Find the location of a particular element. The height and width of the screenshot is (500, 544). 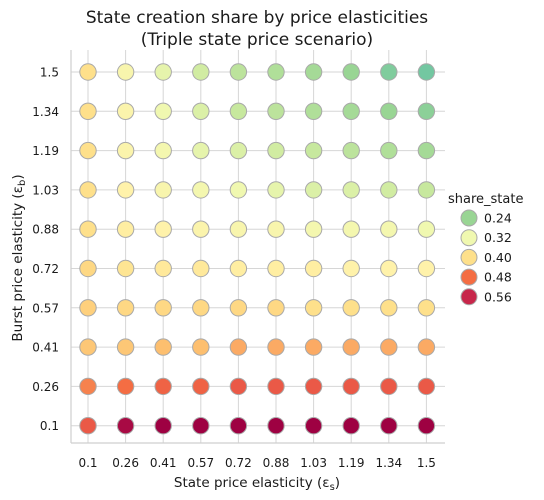

chart-title-line2: (Triple state price scenario) is located at coordinates (257, 40).